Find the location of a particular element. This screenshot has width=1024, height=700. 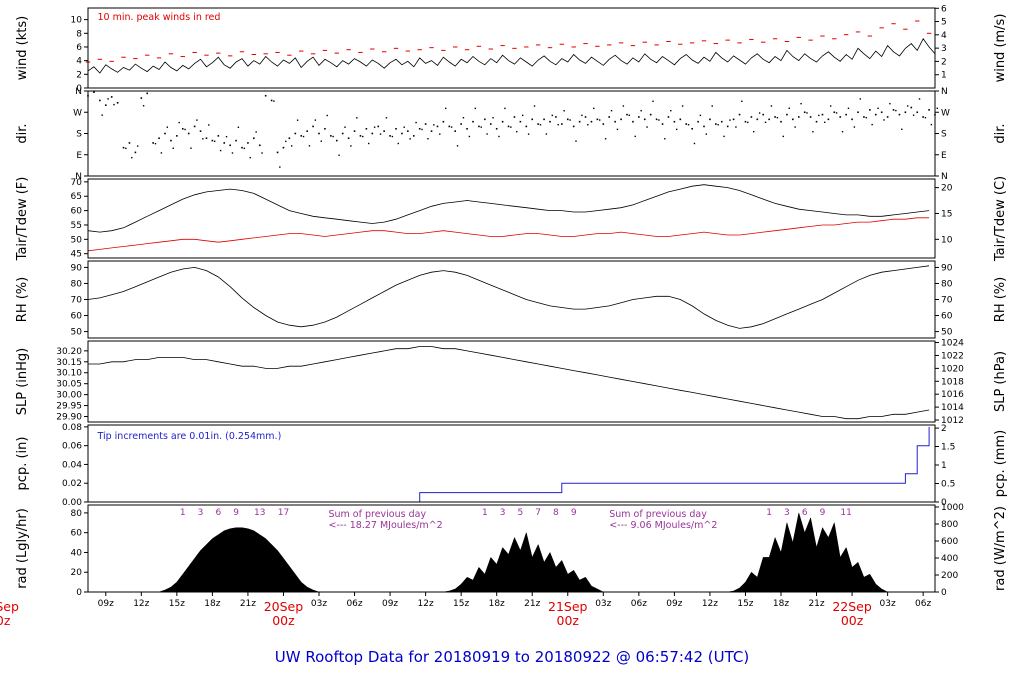

svg-text: 1000 is located at coordinates (952, 508).